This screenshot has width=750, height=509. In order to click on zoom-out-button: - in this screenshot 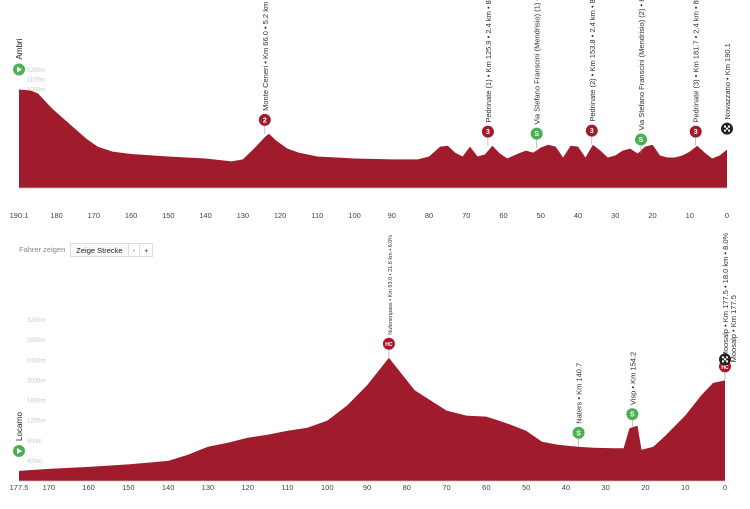, I will do `click(134, 250)`.